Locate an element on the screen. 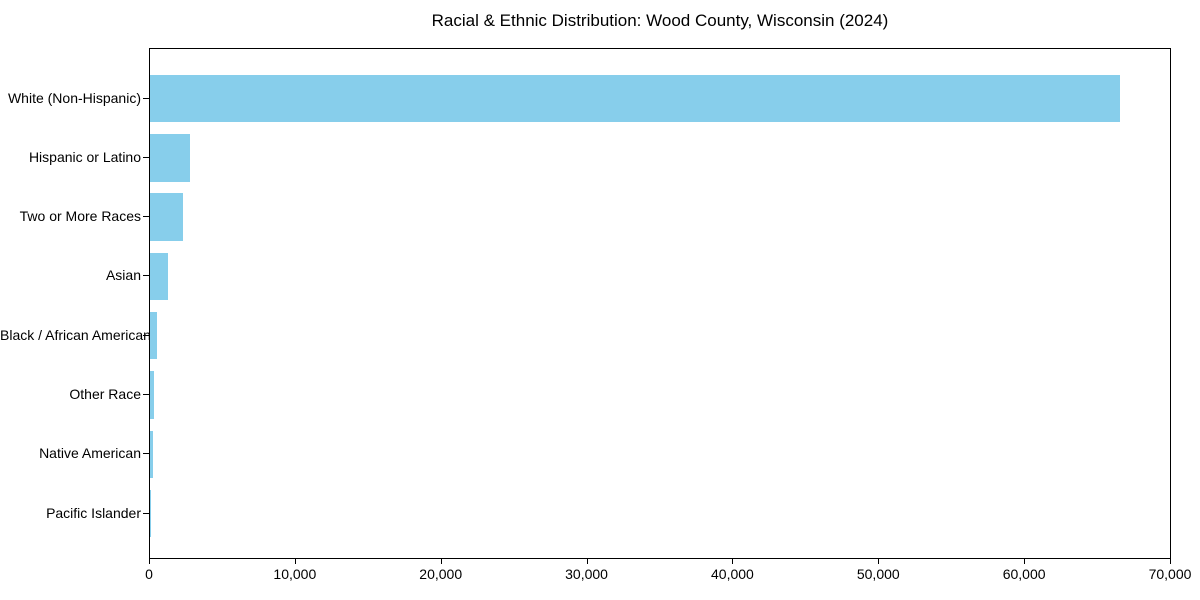  y-tick-label: Asian is located at coordinates (123, 275).